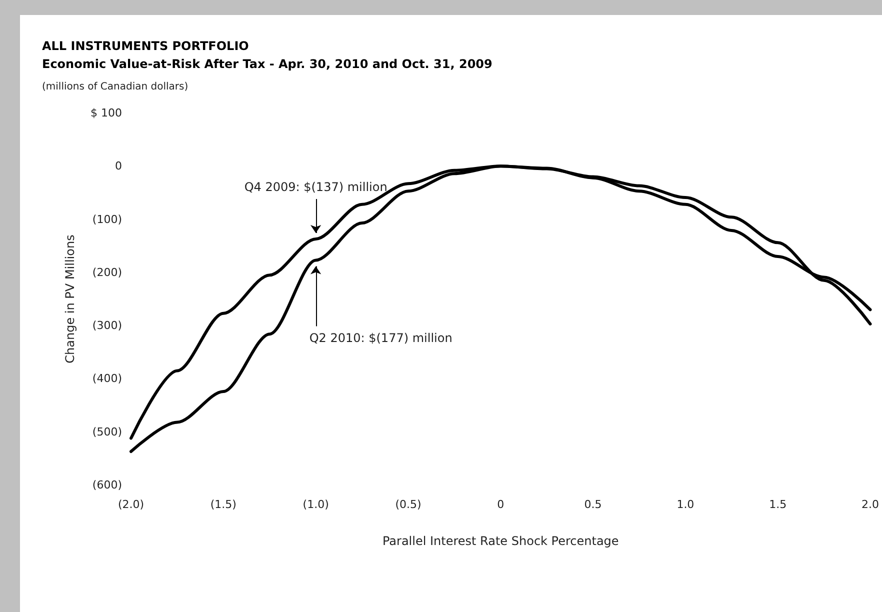 This screenshot has height=612, width=882. Describe the element at coordinates (500, 504) in the screenshot. I see `x-tick-label: 0` at that location.